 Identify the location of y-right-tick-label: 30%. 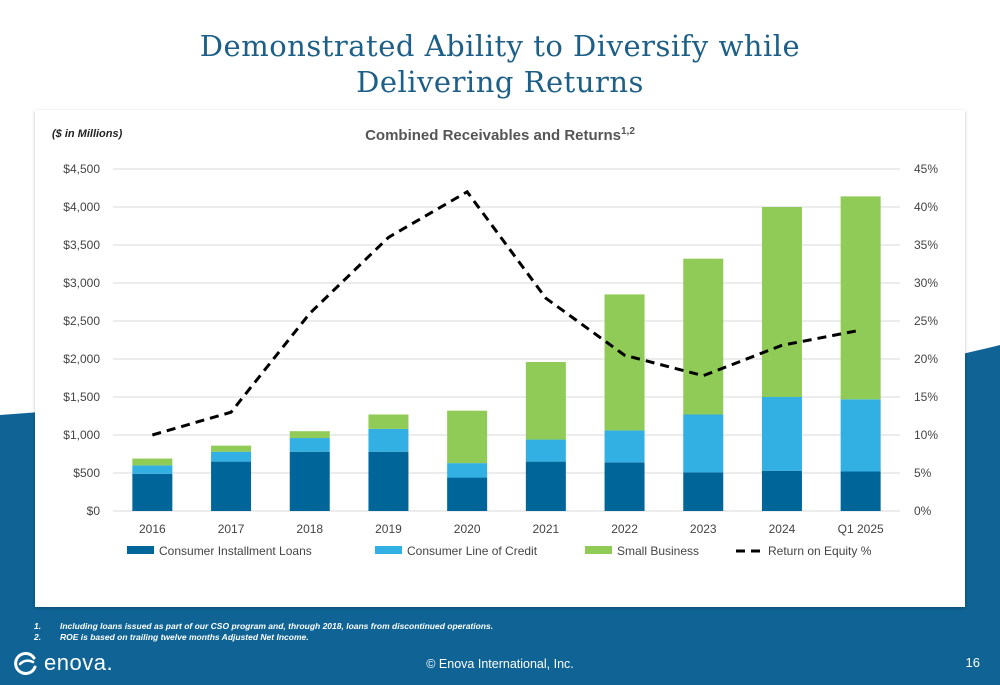
(926, 283).